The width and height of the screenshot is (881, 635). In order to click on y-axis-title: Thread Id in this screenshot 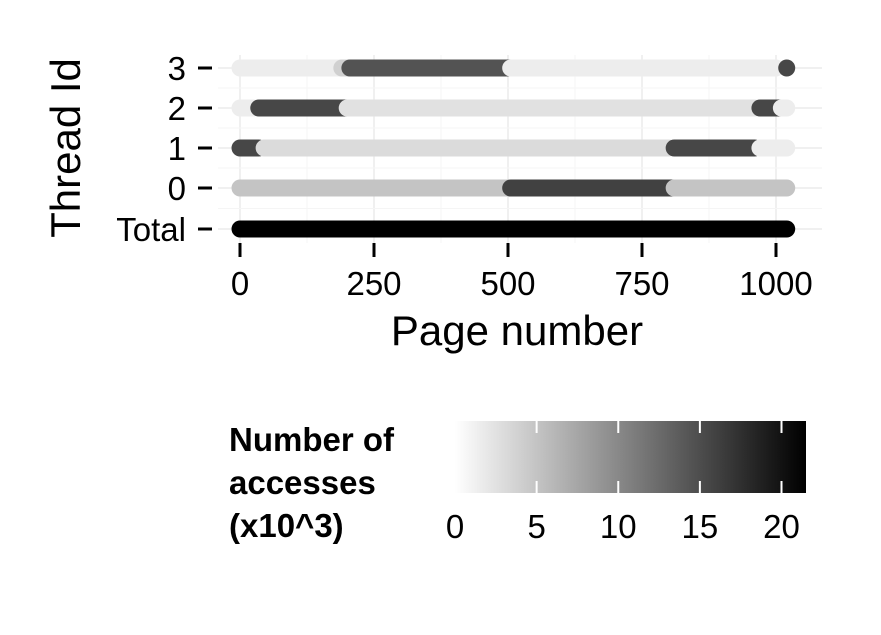, I will do `click(65, 148)`.